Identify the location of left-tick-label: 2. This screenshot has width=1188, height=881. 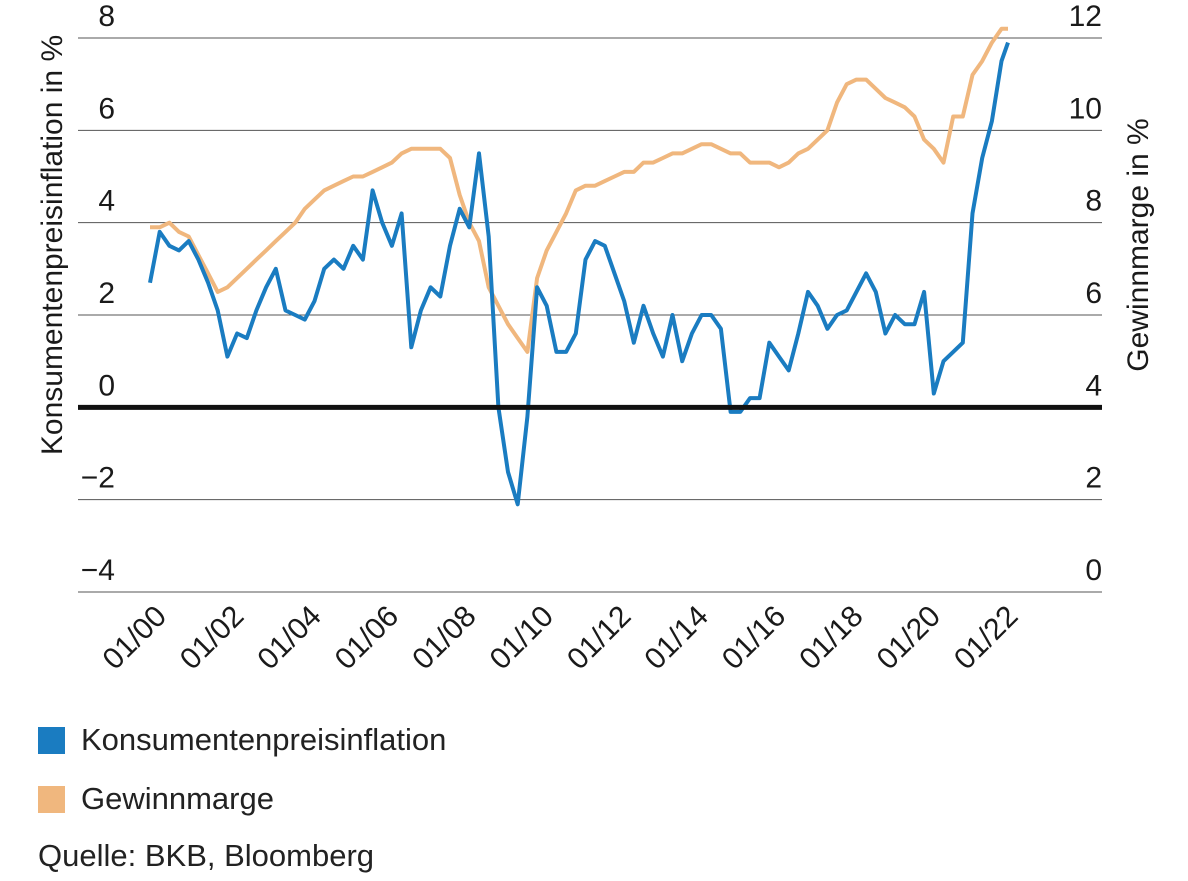
(106, 293).